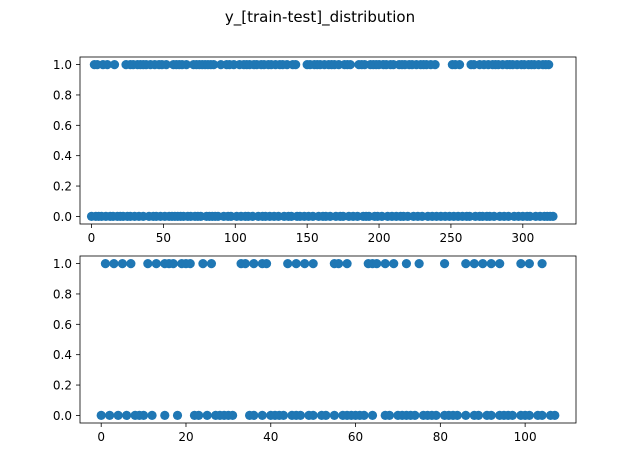 The image size is (640, 476). What do you see at coordinates (101, 437) in the screenshot?
I see `test-xtick-label-0: 0` at bounding box center [101, 437].